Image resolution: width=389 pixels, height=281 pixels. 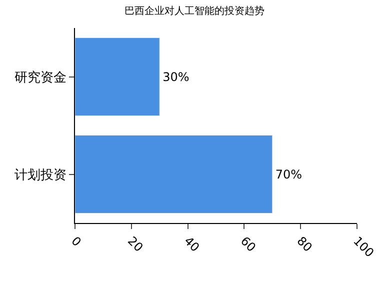 What do you see at coordinates (194, 11) in the screenshot?
I see `chart-title: 巴西企业对人工智能的投资趋势` at bounding box center [194, 11].